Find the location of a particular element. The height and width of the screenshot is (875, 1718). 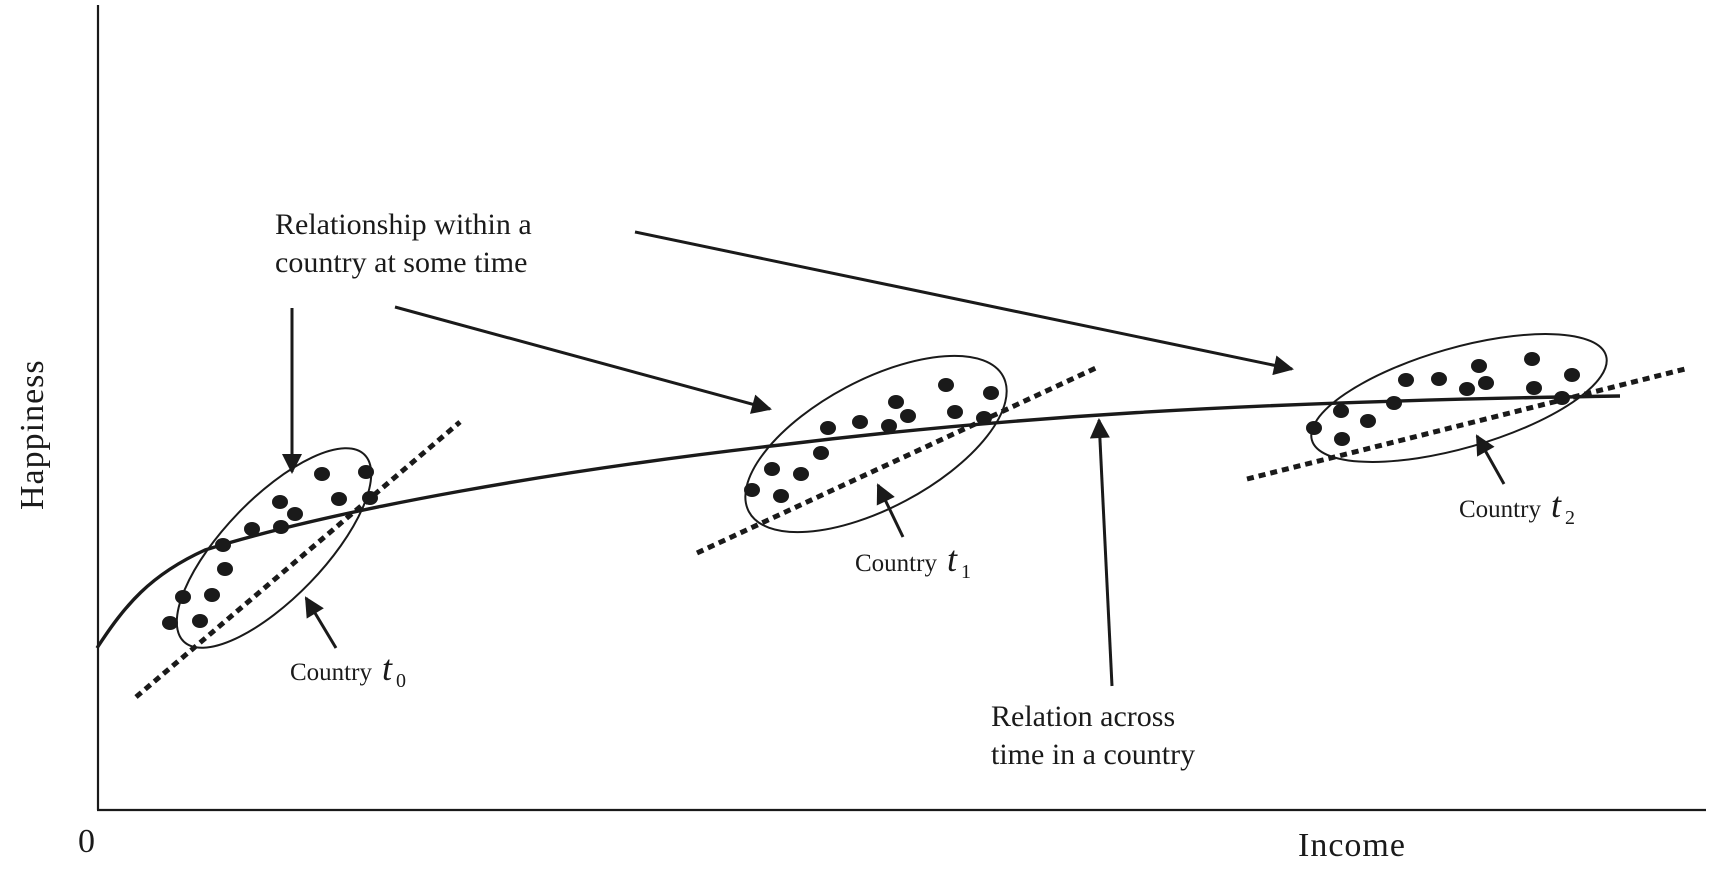

within-arrow-to-t1 is located at coordinates (583, 359).